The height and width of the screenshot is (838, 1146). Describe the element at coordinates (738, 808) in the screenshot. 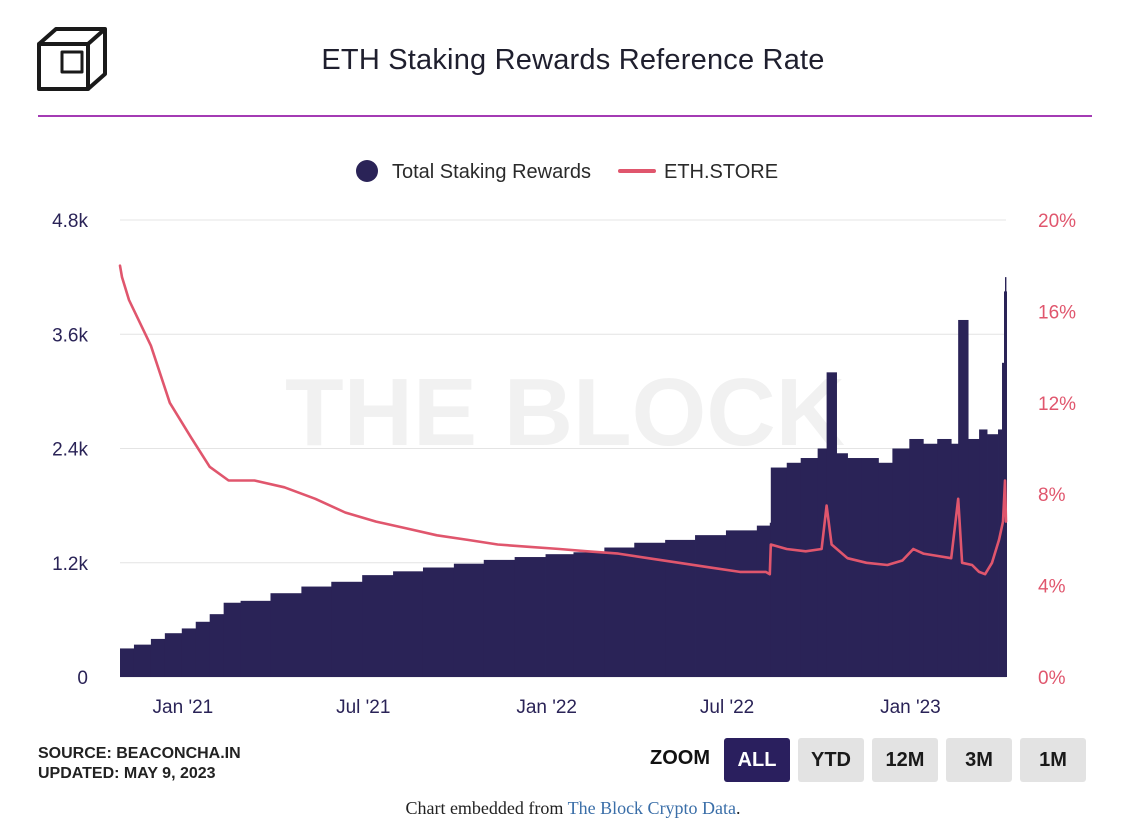

I see `embed-suffix: .` at that location.